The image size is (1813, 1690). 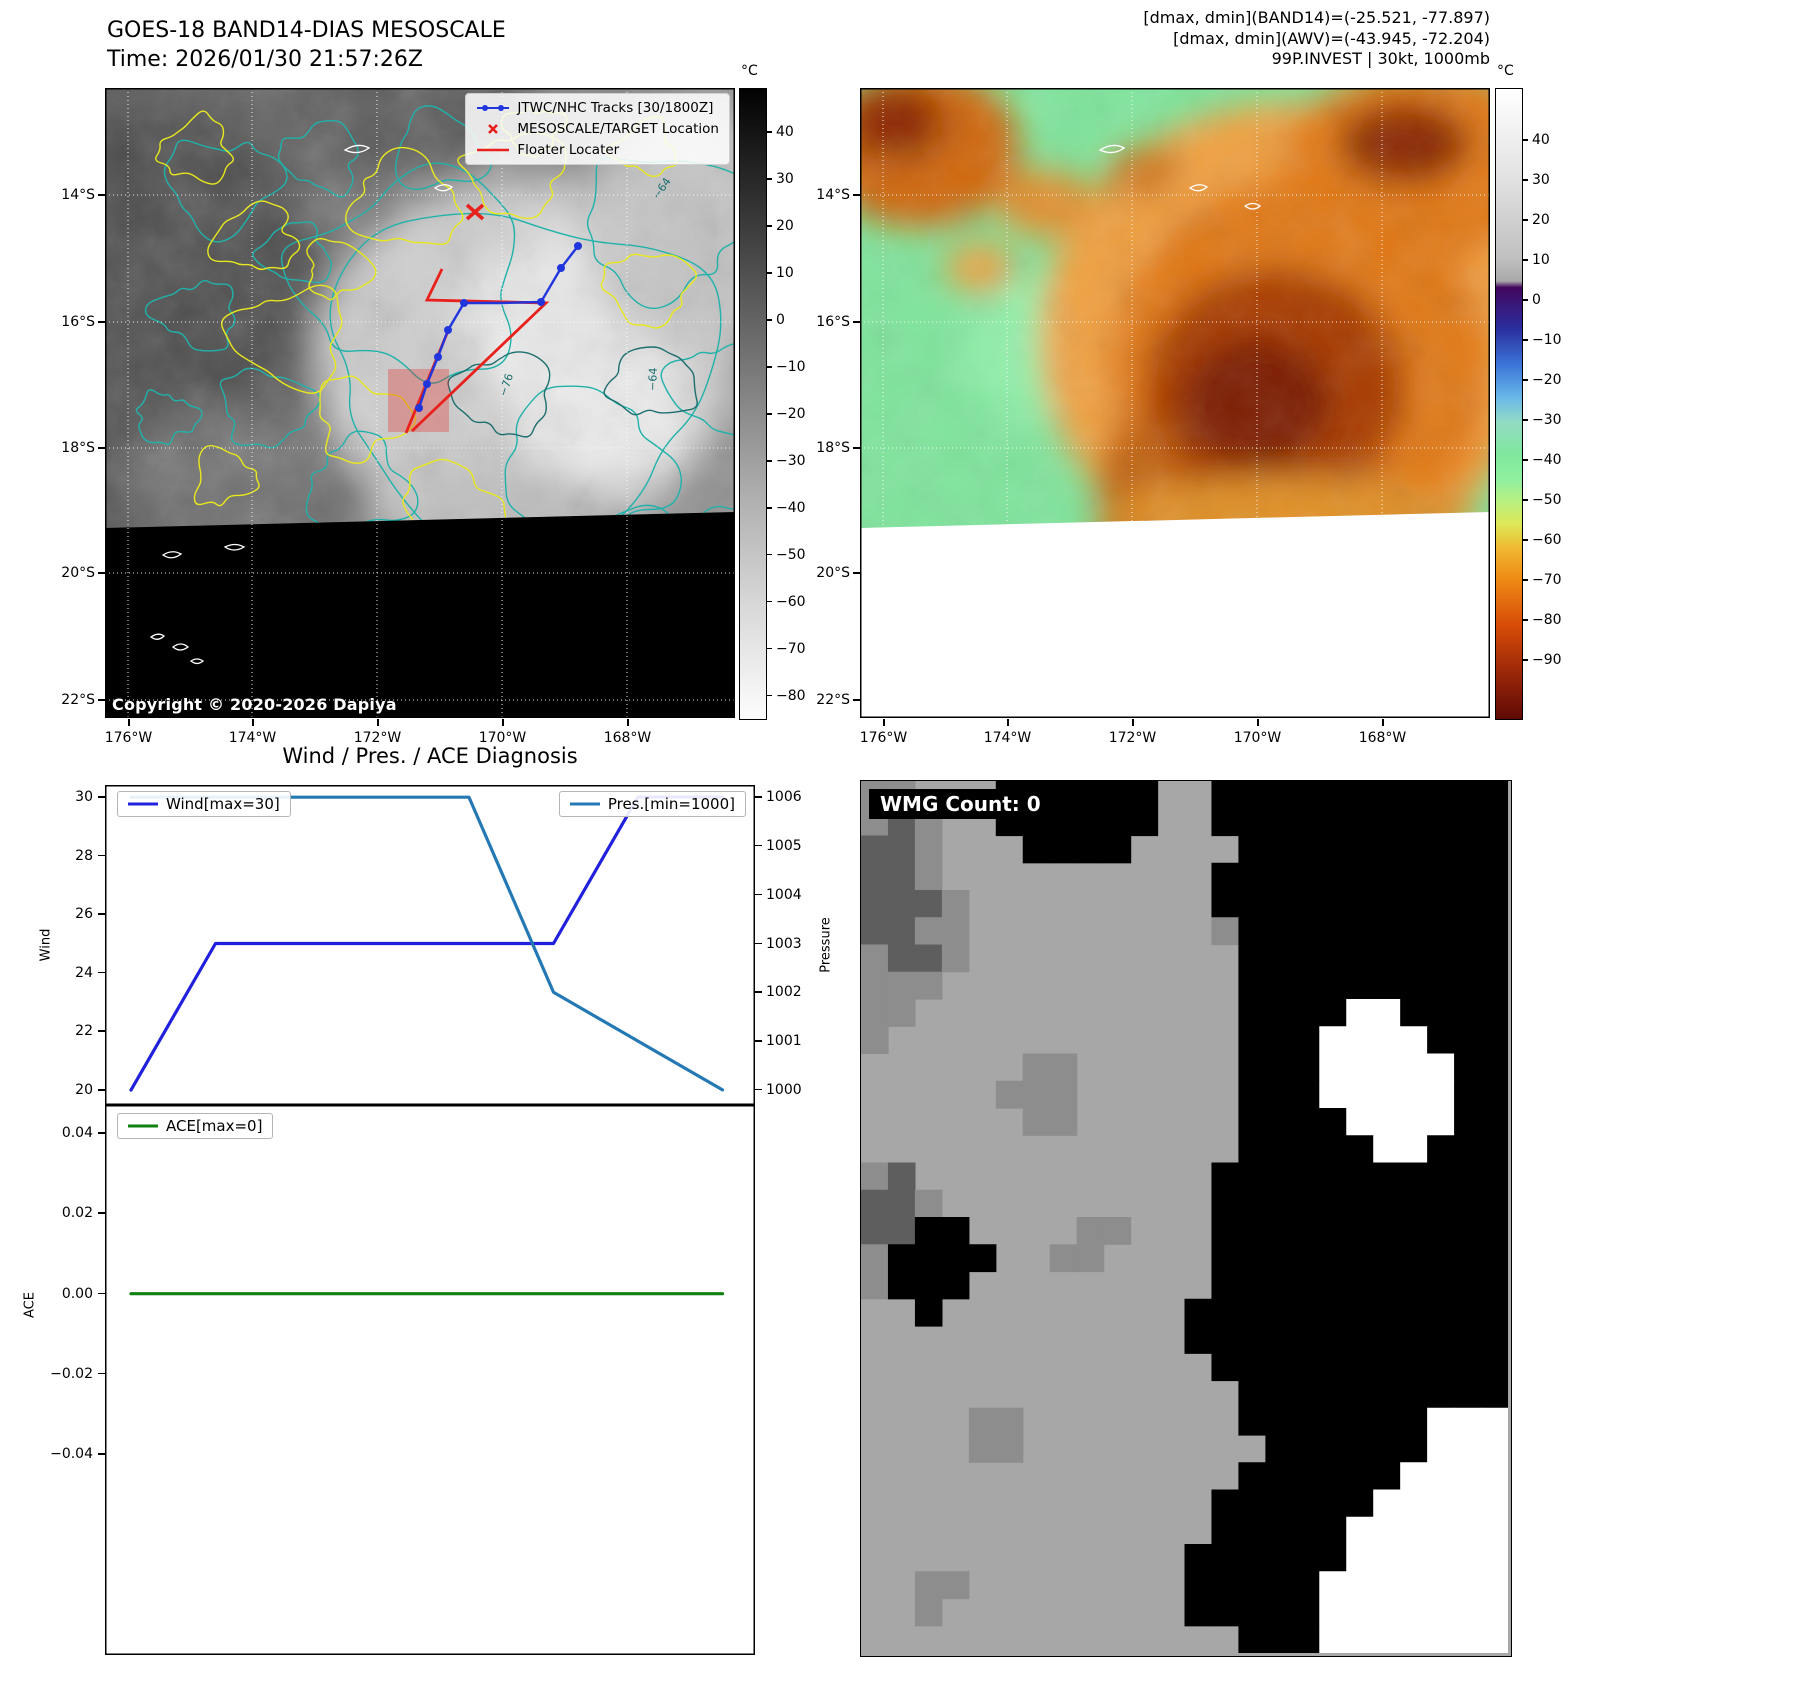 I want to click on colorbar-gradient, so click(x=753, y=404).